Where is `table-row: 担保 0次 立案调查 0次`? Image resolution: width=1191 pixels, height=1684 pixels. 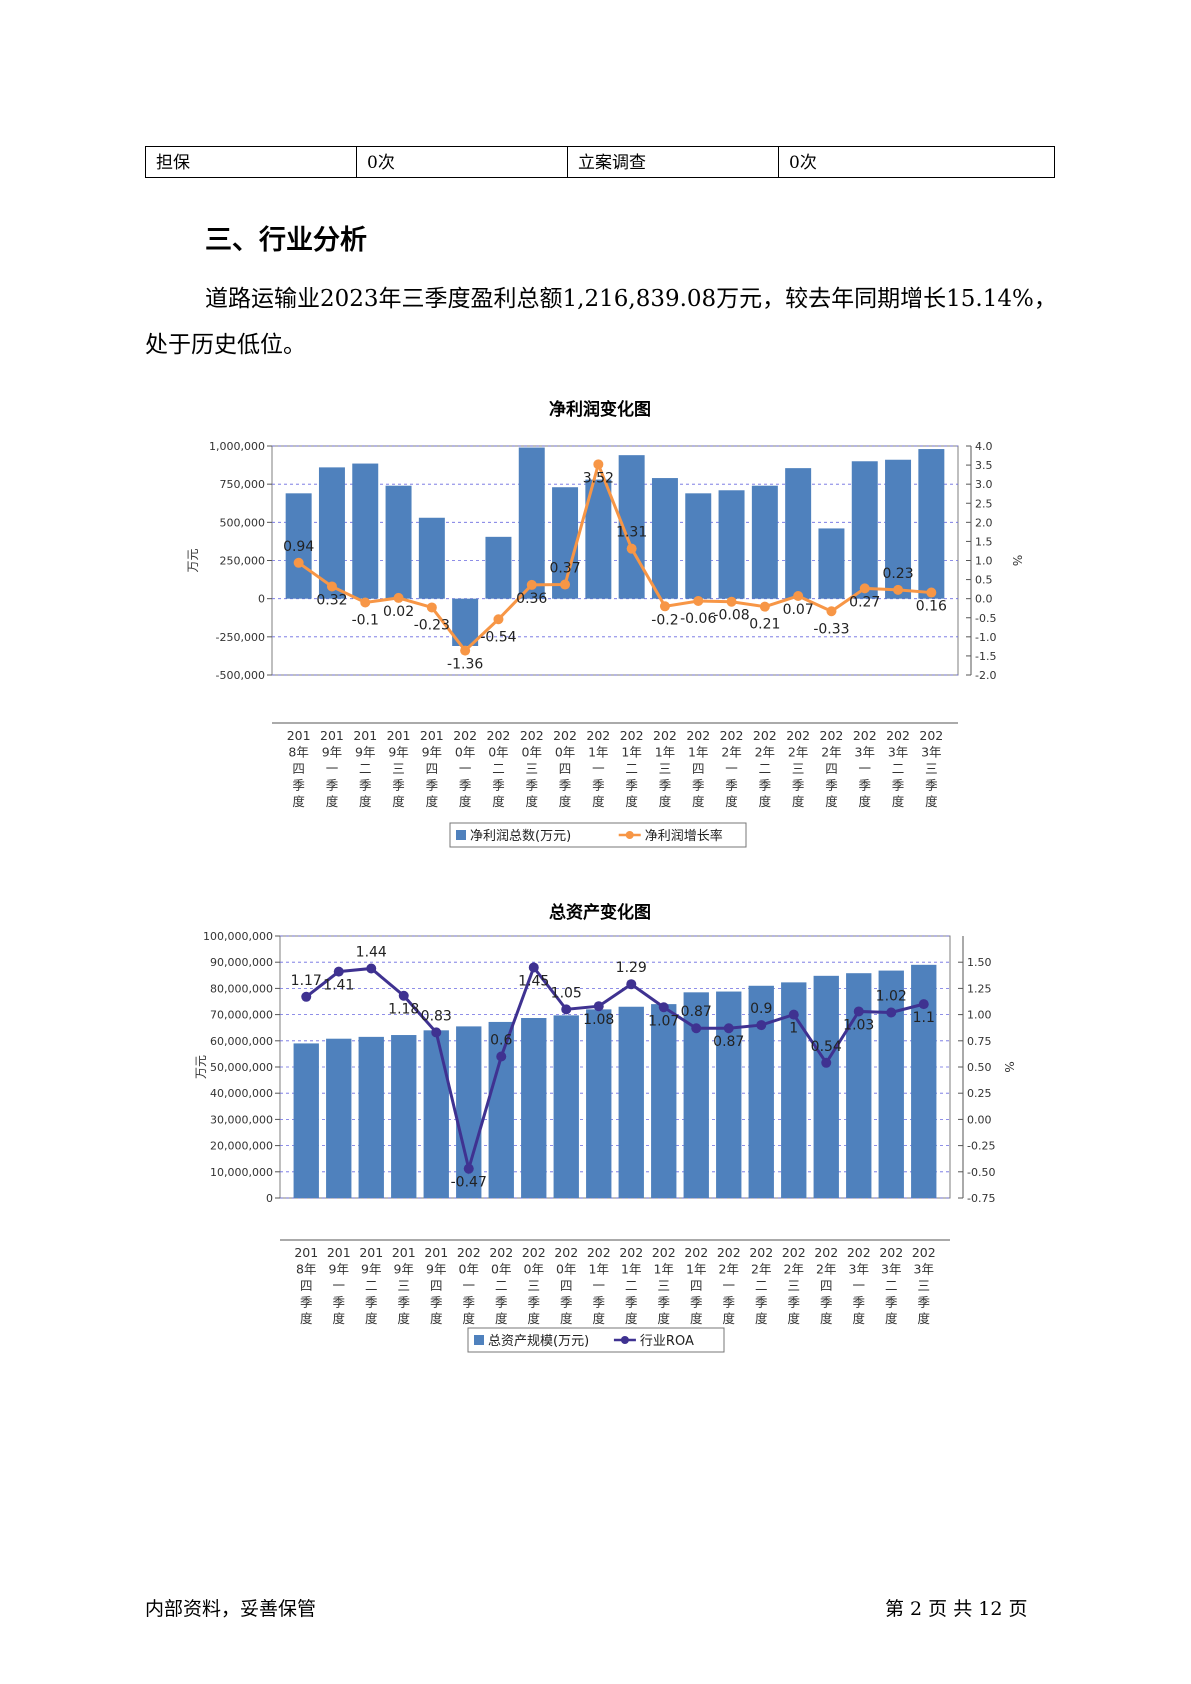
table-row: 担保 0次 立案调查 0次 is located at coordinates (600, 162).